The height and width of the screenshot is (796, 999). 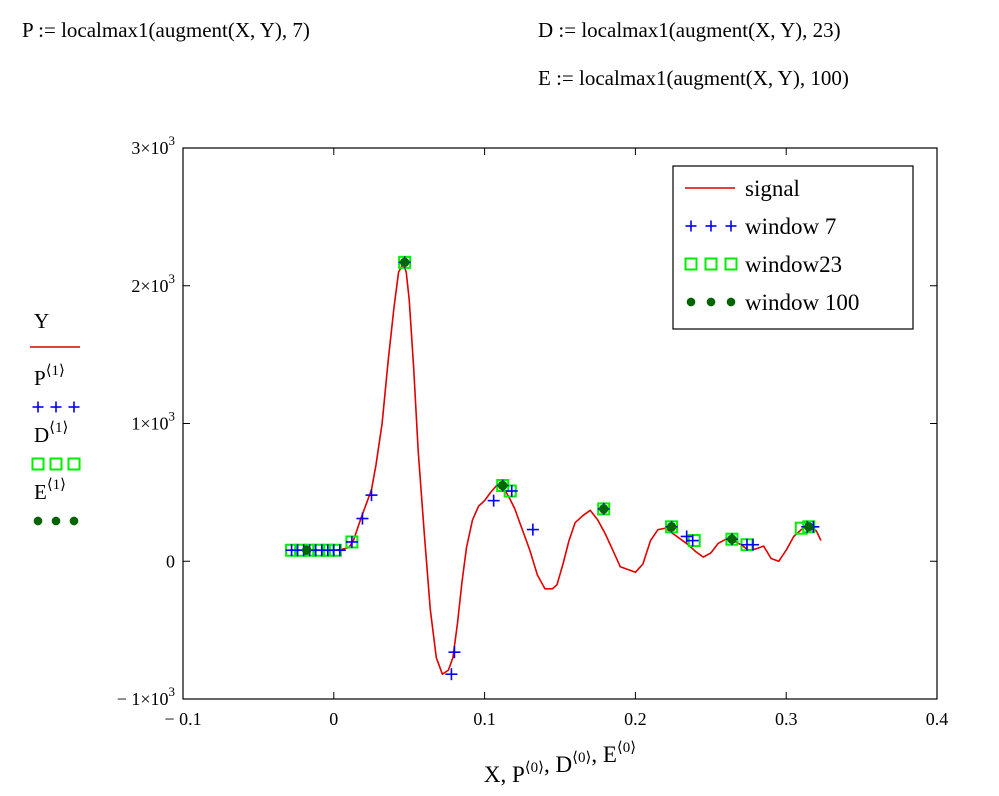 What do you see at coordinates (51, 433) in the screenshot?
I see `trace-name: D⟨1⟩` at bounding box center [51, 433].